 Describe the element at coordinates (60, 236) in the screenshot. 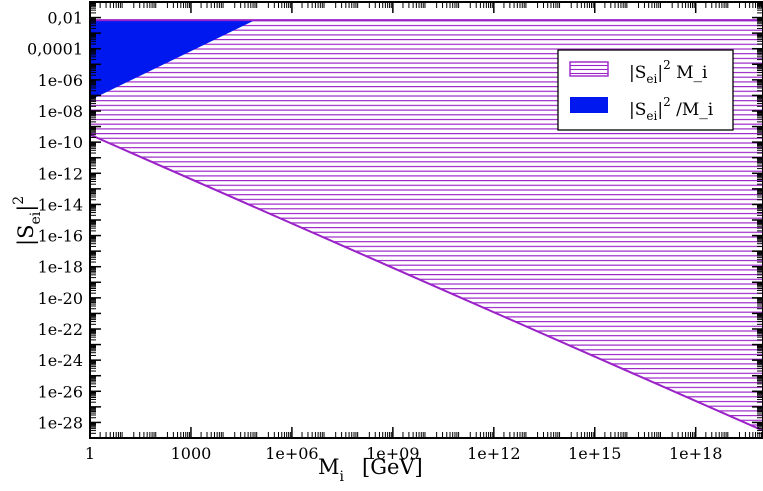

I see `y-tick-label: 1e-16` at that location.